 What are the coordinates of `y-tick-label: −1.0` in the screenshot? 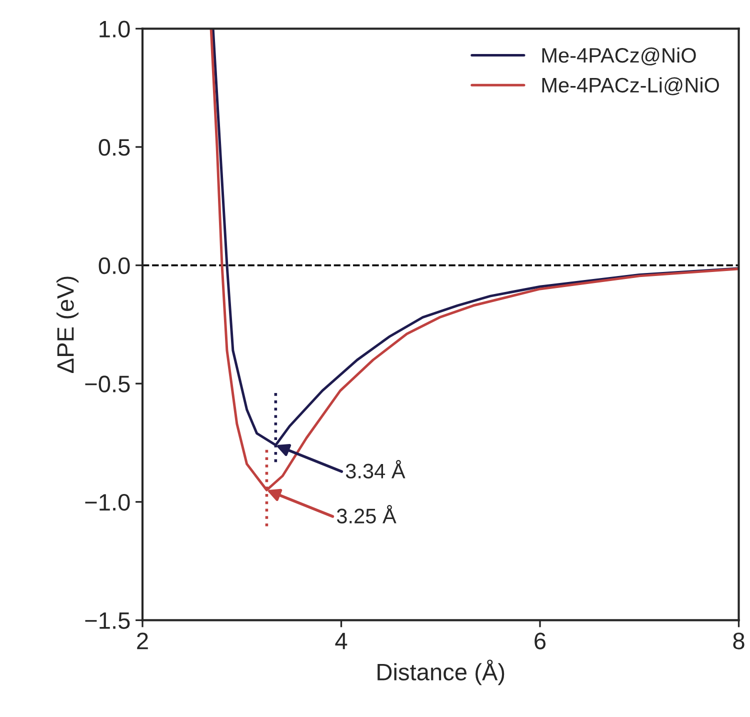 It's located at (107, 502).